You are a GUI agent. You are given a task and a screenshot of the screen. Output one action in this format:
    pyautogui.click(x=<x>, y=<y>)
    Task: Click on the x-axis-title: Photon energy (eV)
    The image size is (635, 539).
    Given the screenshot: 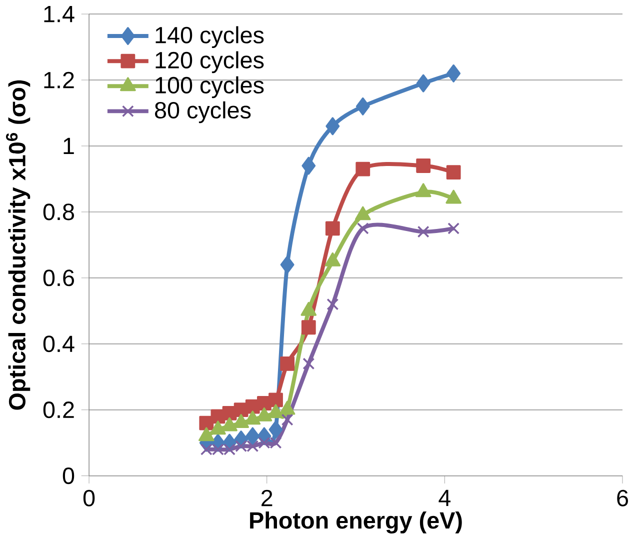 What is the action you would take?
    pyautogui.click(x=356, y=522)
    